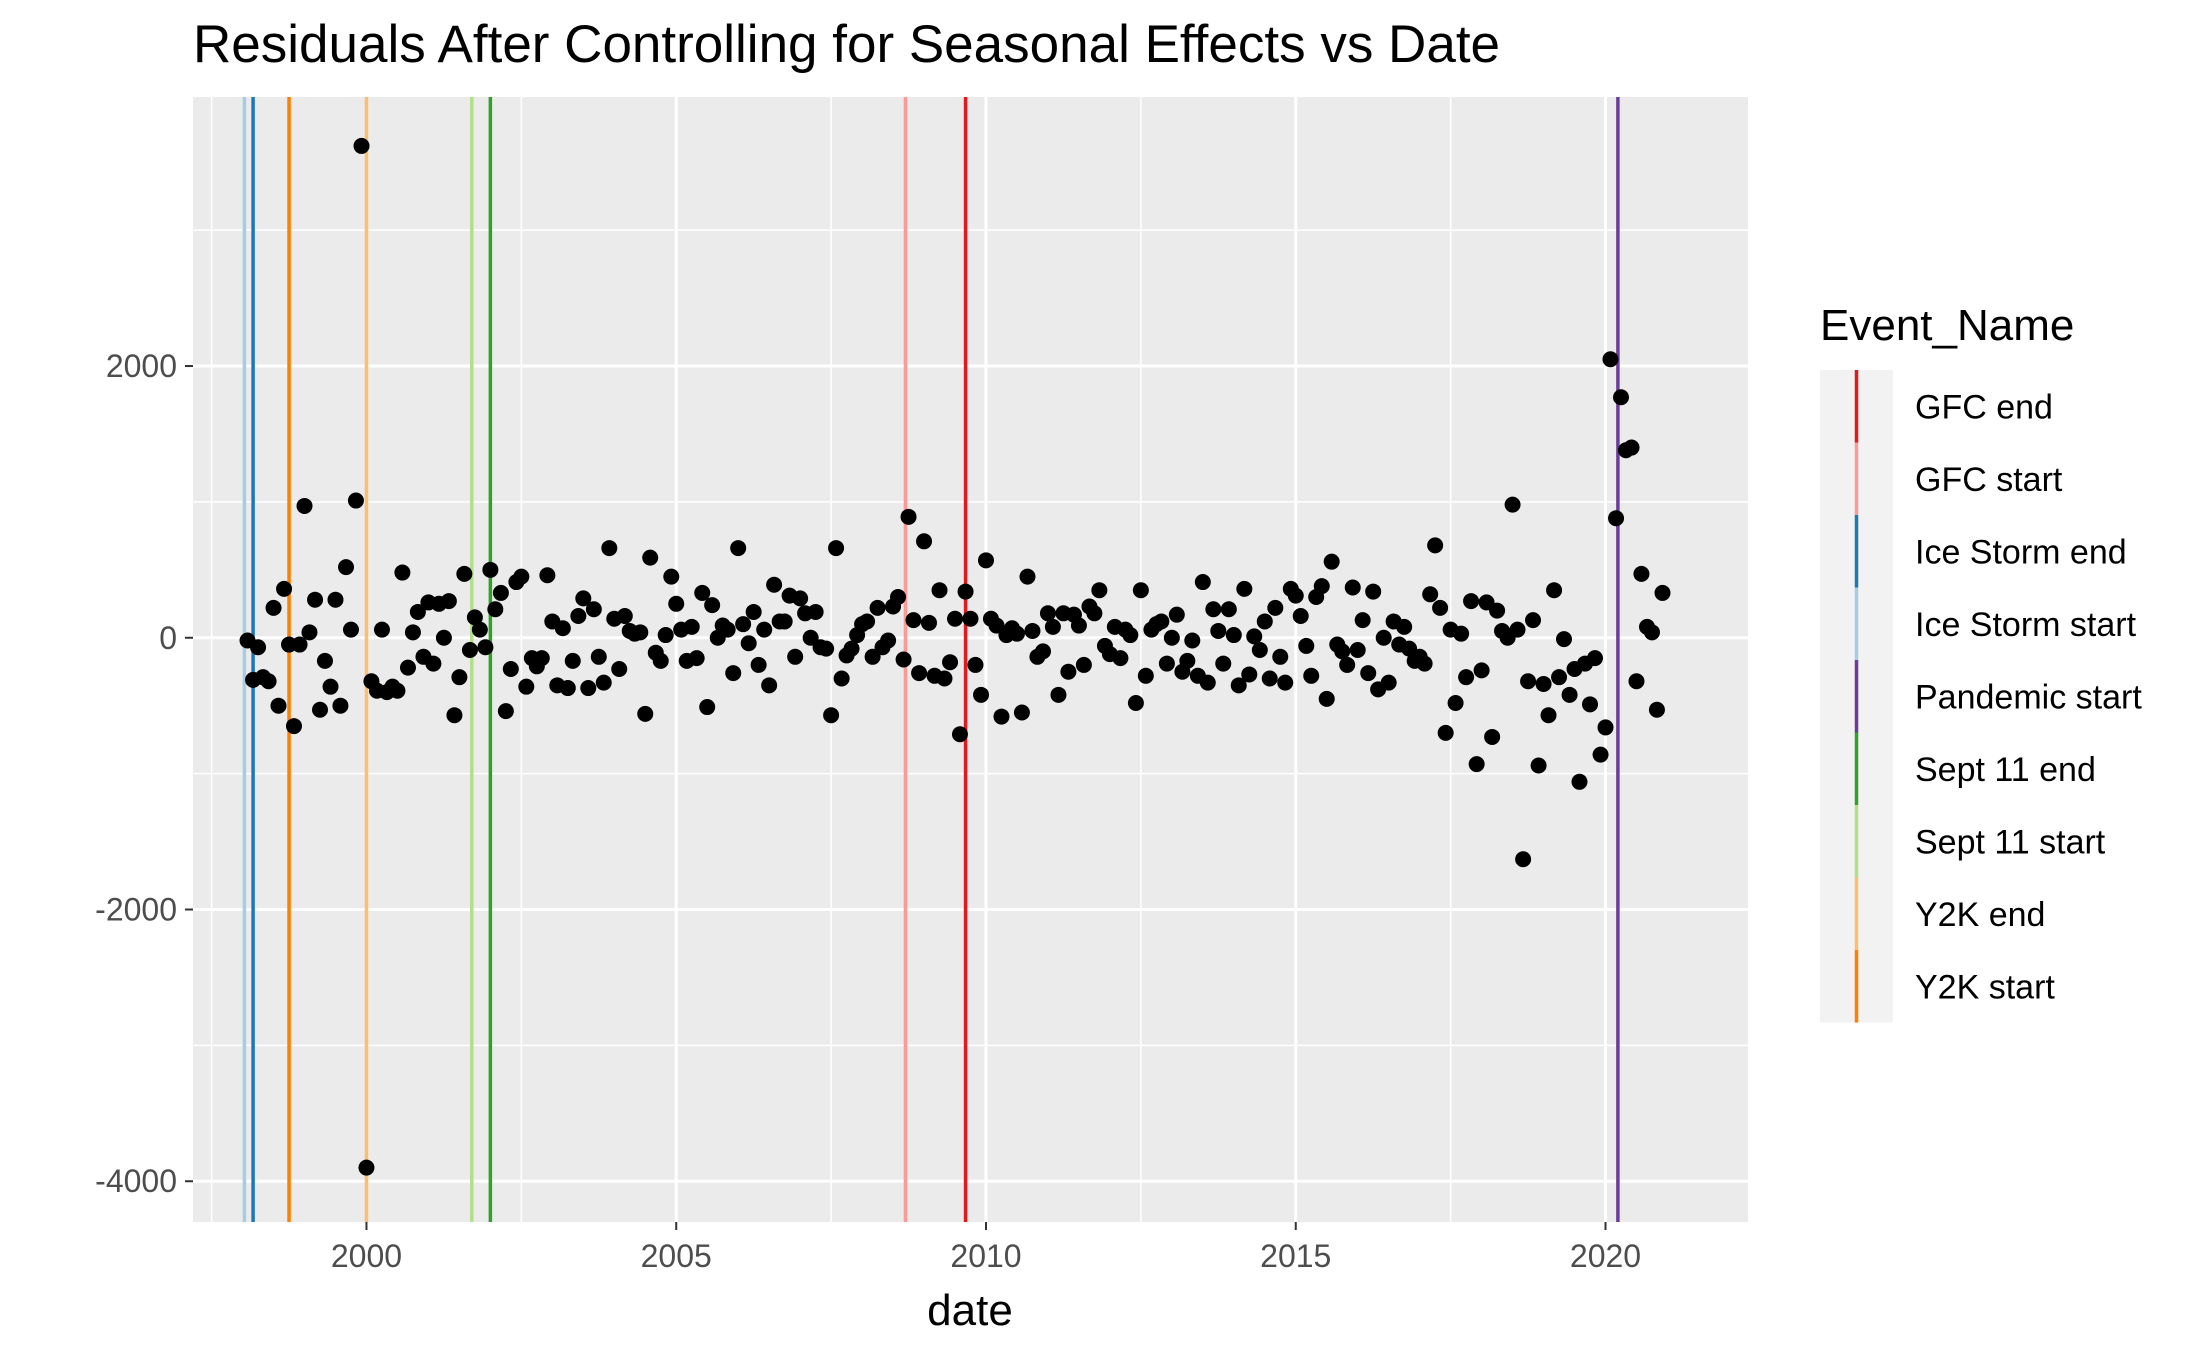 The image size is (2187, 1350). I want to click on x-axis-title: date, so click(970, 1310).